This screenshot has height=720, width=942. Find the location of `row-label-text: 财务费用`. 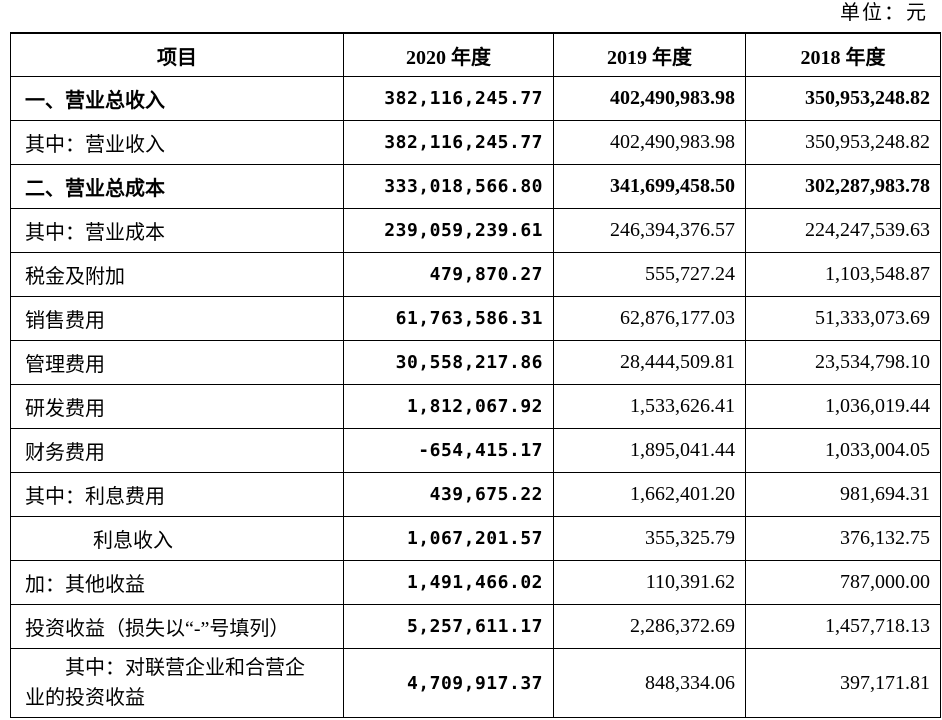

row-label-text: 财务费用 is located at coordinates (65, 453).